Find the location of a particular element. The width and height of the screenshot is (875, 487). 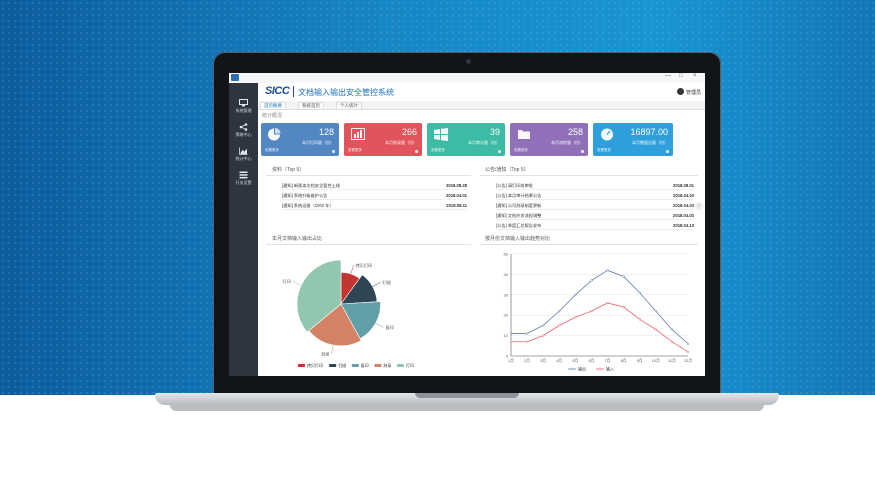

sidebar-item-stats: 统计中心 is located at coordinates (243, 156).